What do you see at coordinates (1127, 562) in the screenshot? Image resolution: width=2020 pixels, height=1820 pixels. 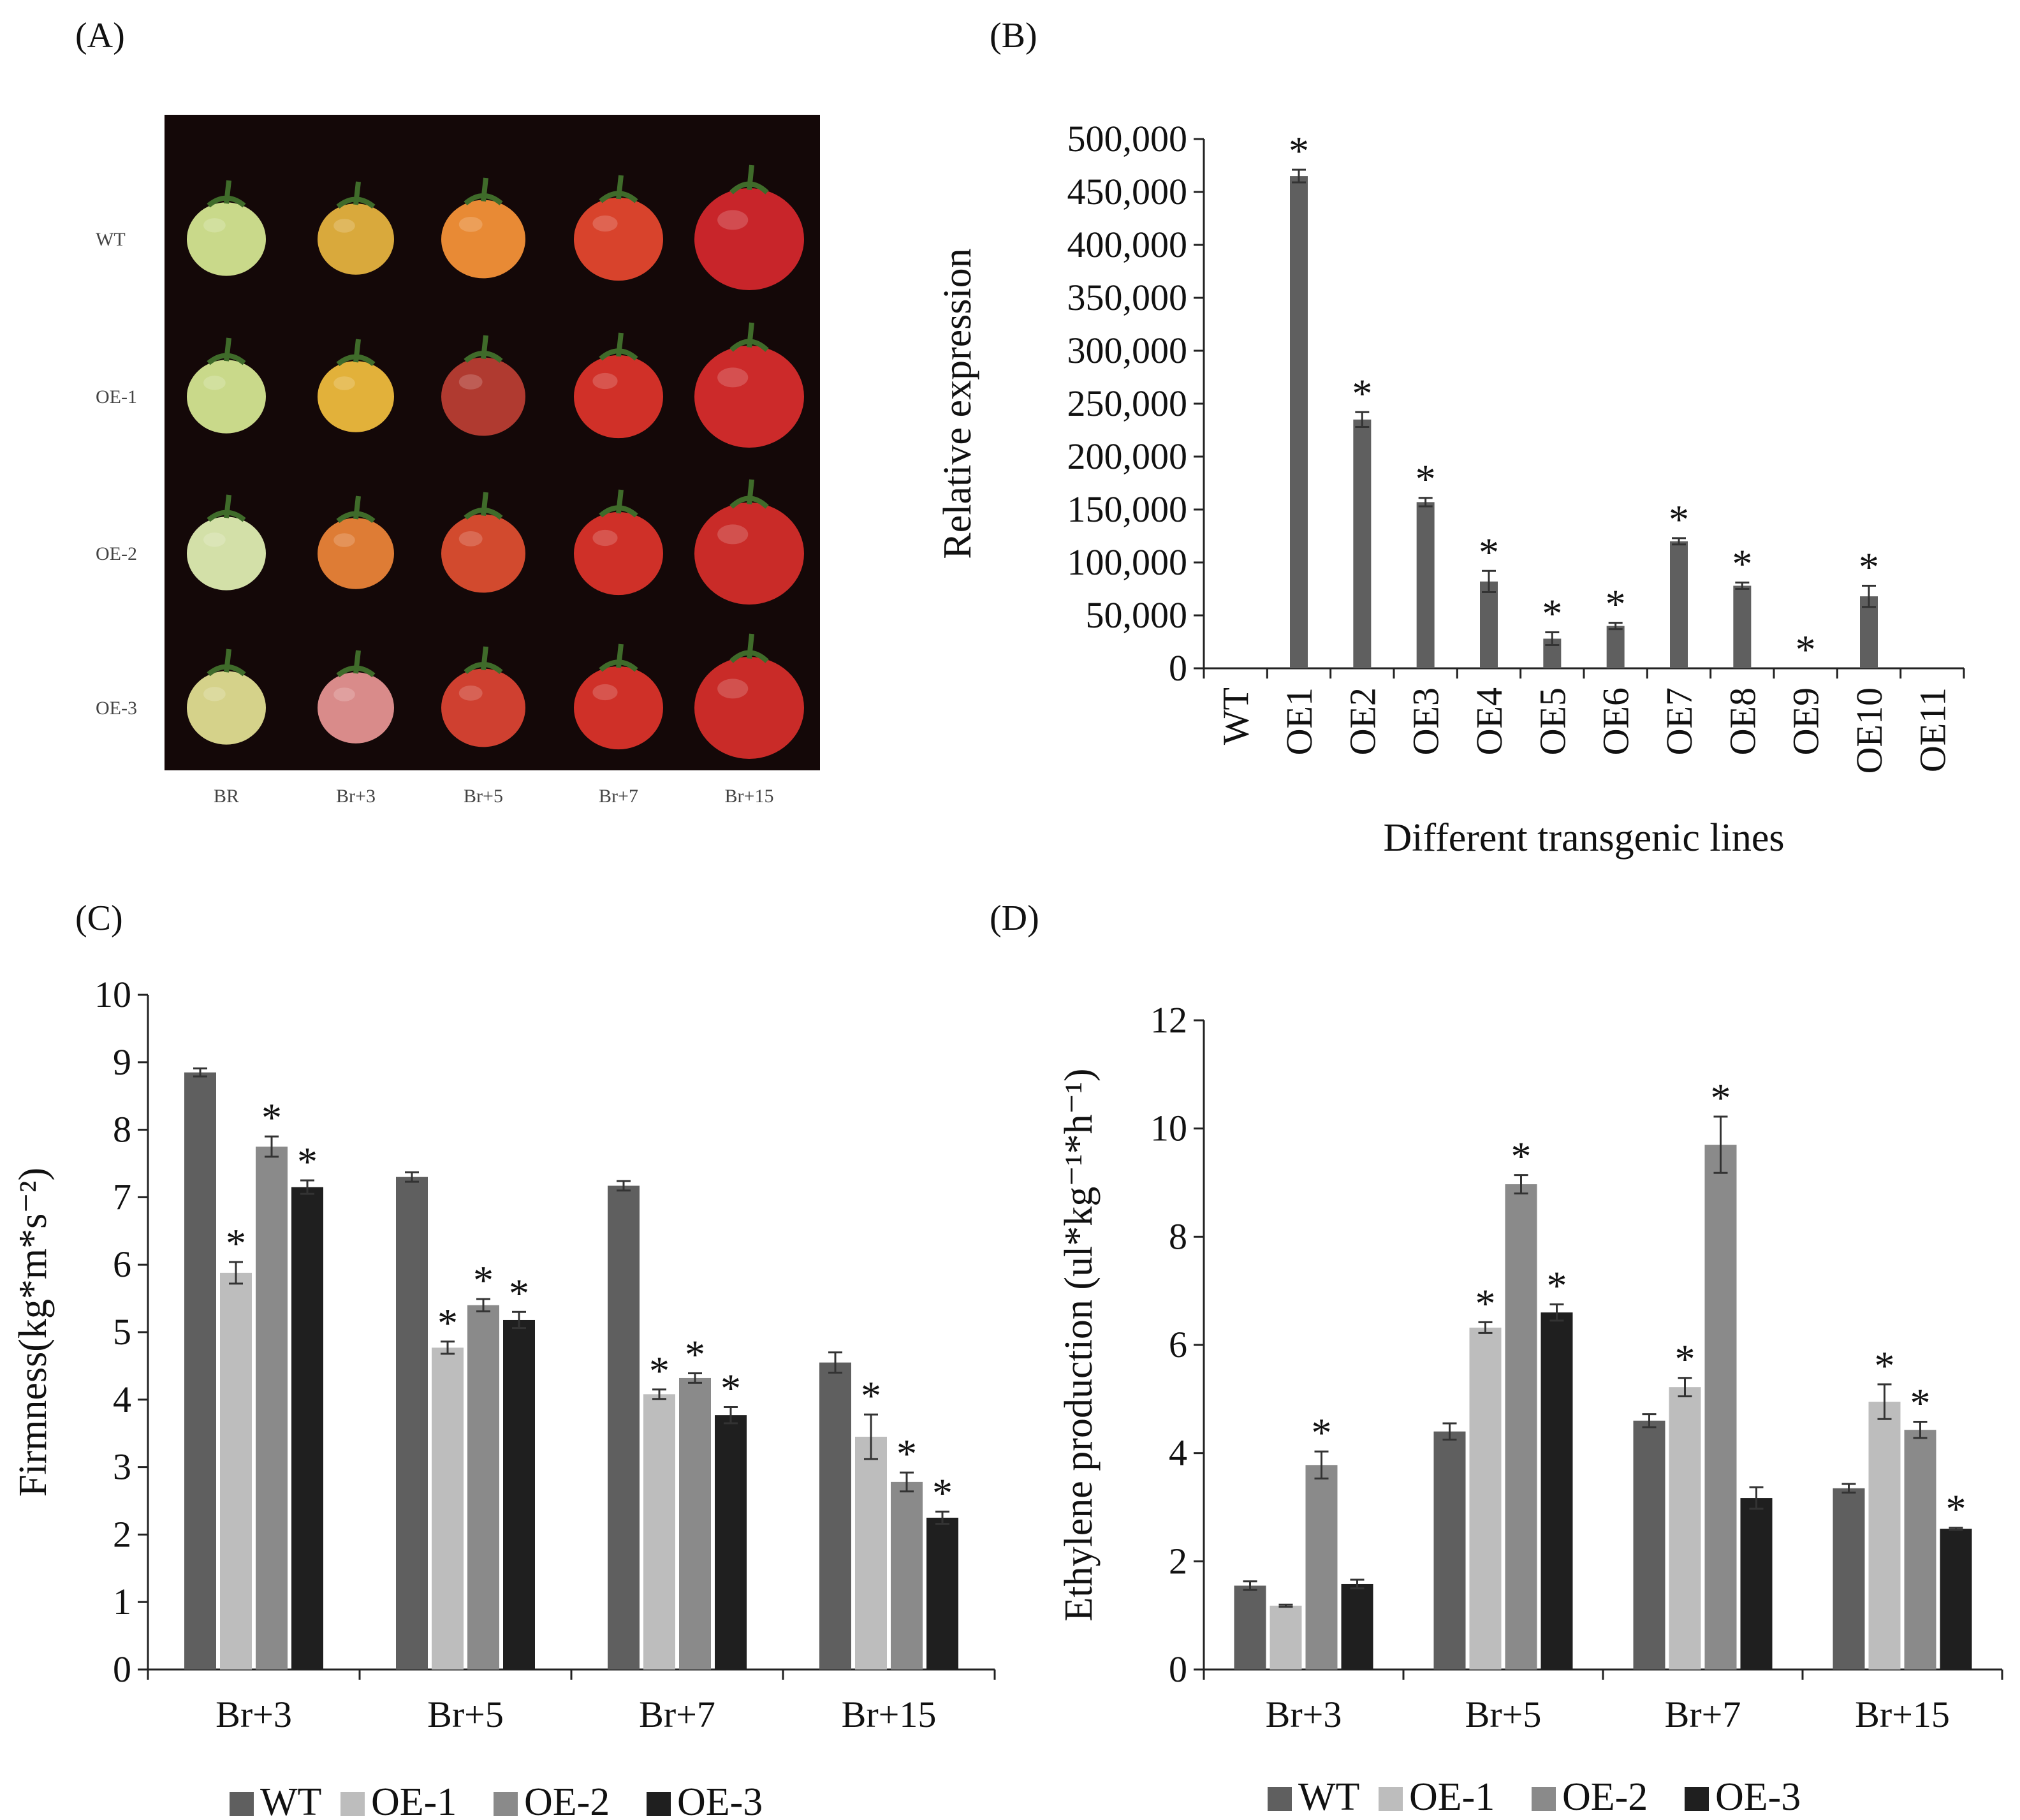 I see `y-tick-label: 100,000` at bounding box center [1127, 562].